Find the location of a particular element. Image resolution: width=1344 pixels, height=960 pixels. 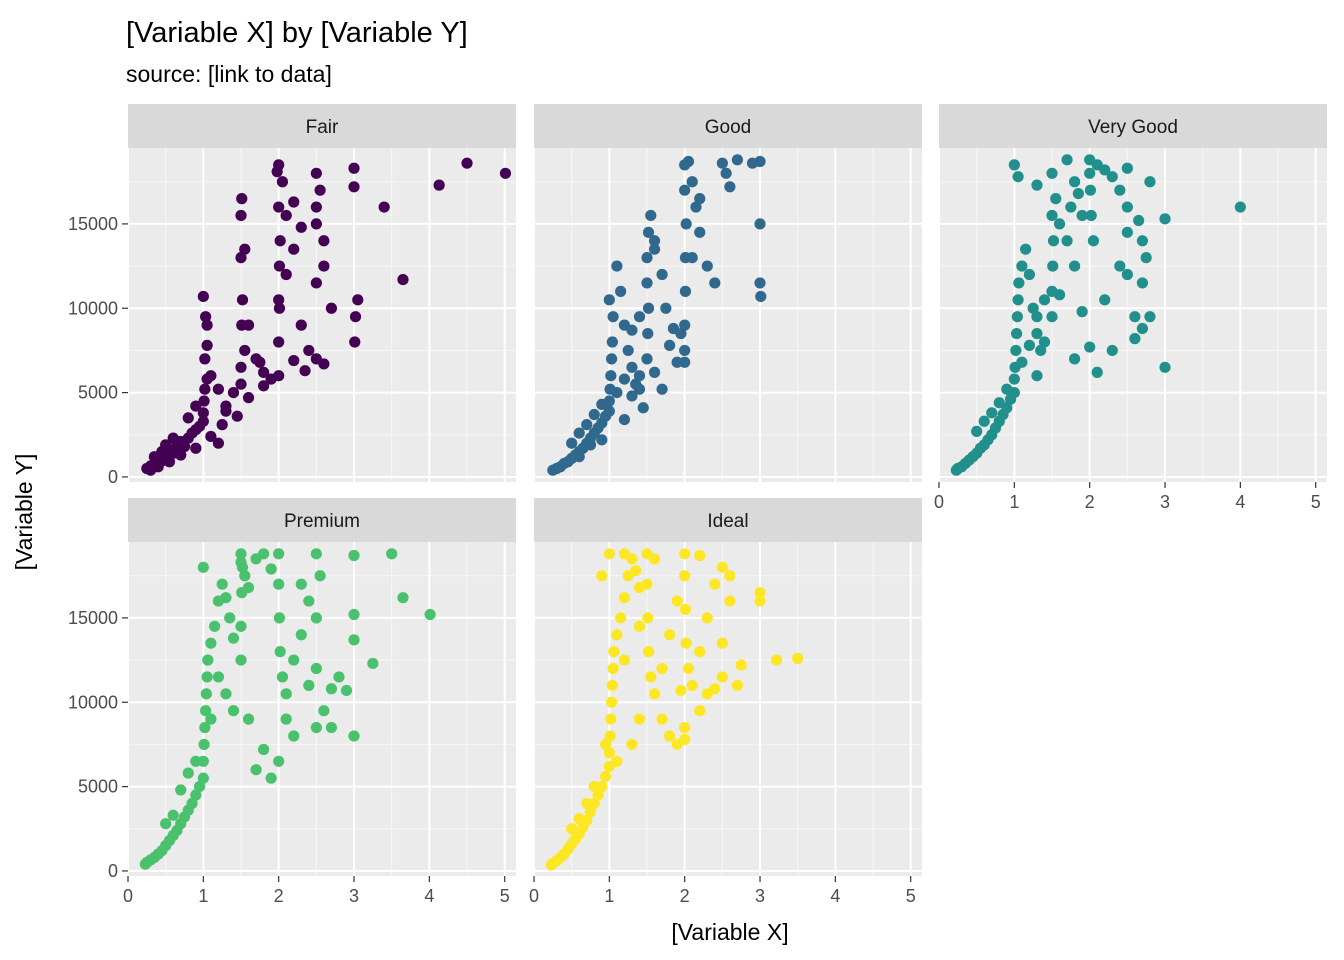

y-tick-label: 5000 is located at coordinates (98, 393).